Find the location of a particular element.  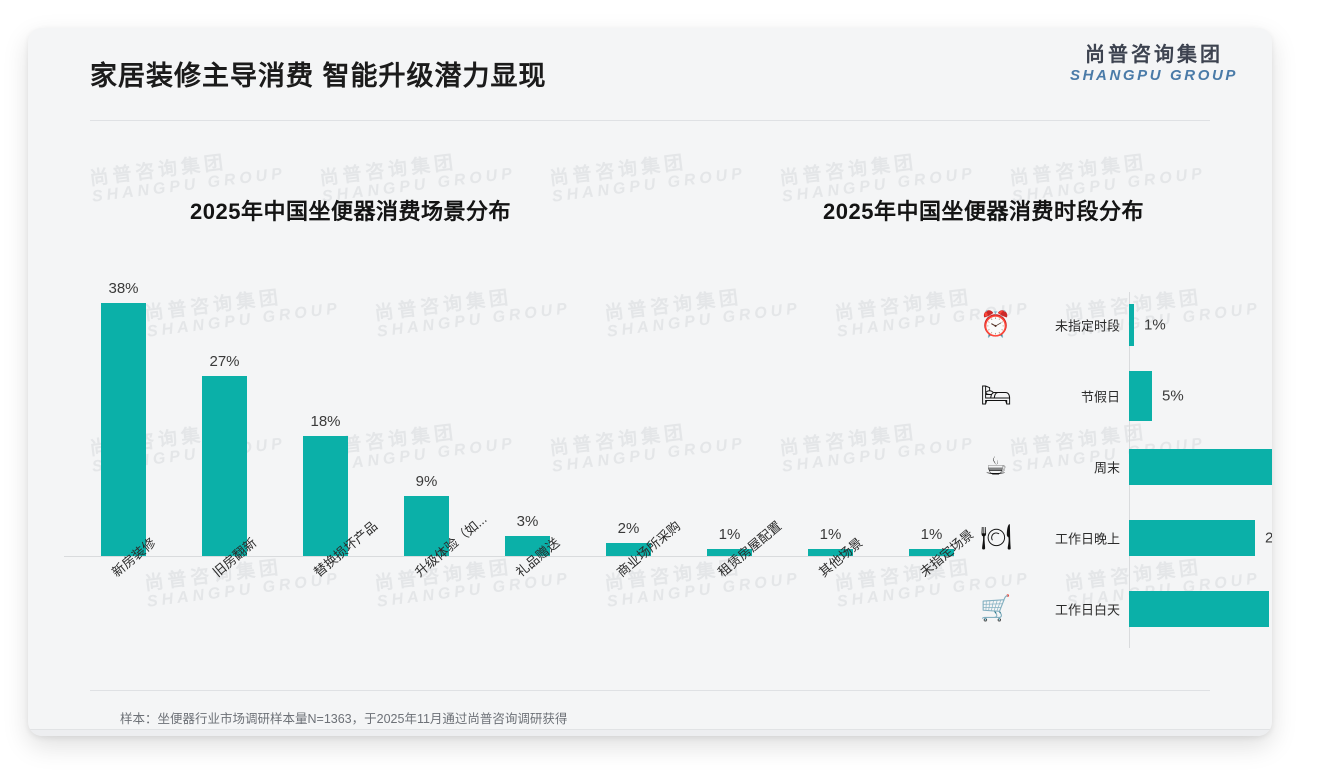

bar-value-label: 1% is located at coordinates (1155, 325).